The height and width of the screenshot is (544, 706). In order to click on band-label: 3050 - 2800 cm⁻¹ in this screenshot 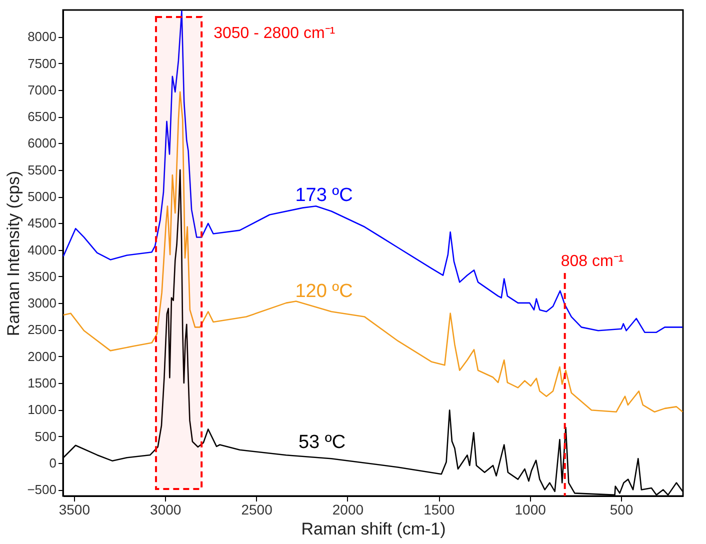, I will do `click(275, 33)`.